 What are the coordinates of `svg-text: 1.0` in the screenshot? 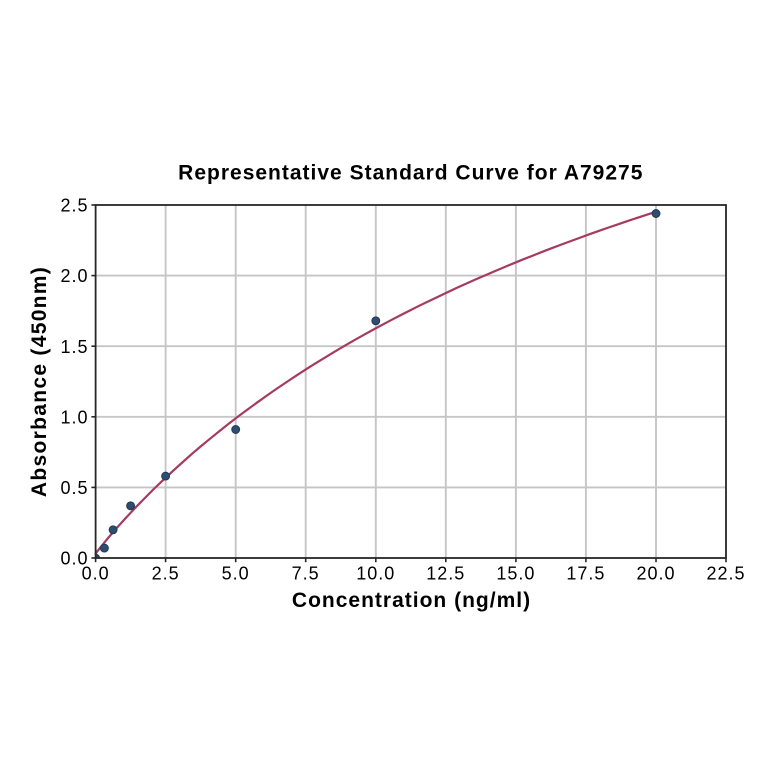 It's located at (74, 417).